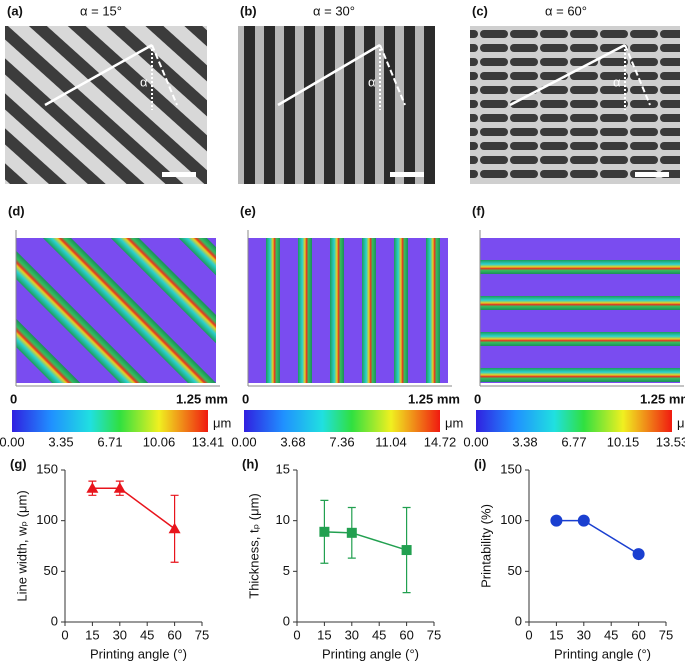 The image size is (685, 672). Describe the element at coordinates (248, 210) in the screenshot. I see `panel-label: (e)` at that location.